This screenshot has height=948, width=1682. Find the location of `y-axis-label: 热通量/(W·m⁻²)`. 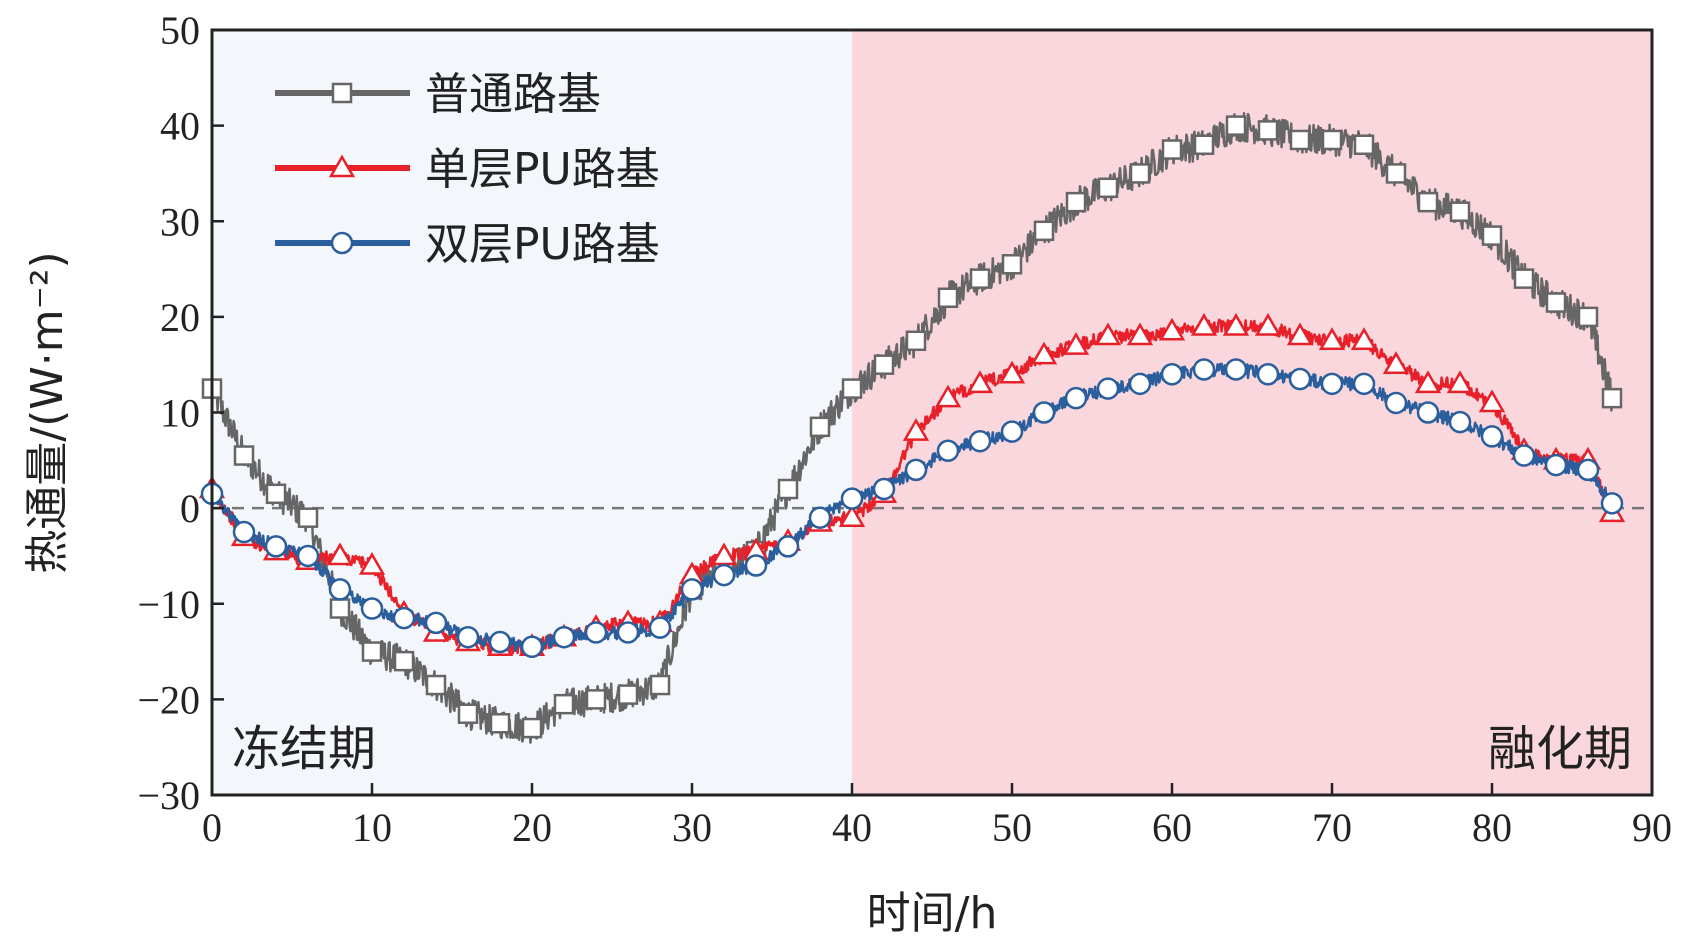

y-axis-label: 热通量/(W·m⁻²) is located at coordinates (47, 412).